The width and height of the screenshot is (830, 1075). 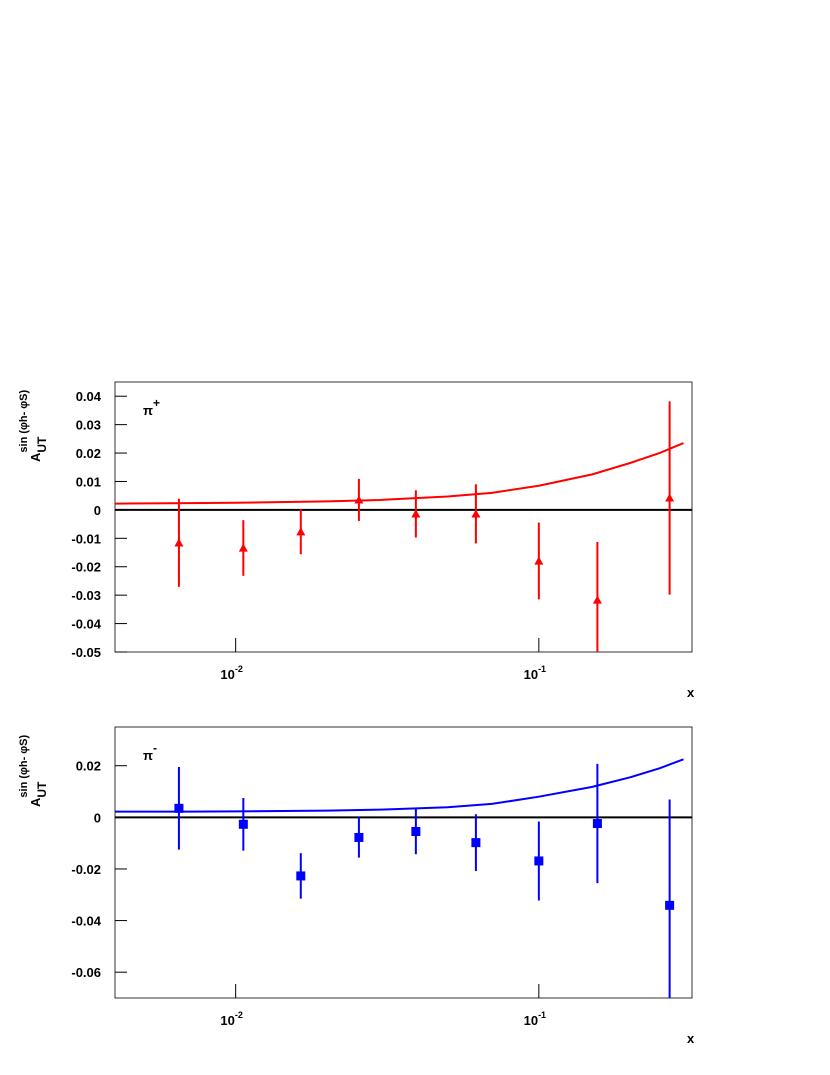 What do you see at coordinates (88, 481) in the screenshot?
I see `y-tick-label: 0.01` at bounding box center [88, 481].